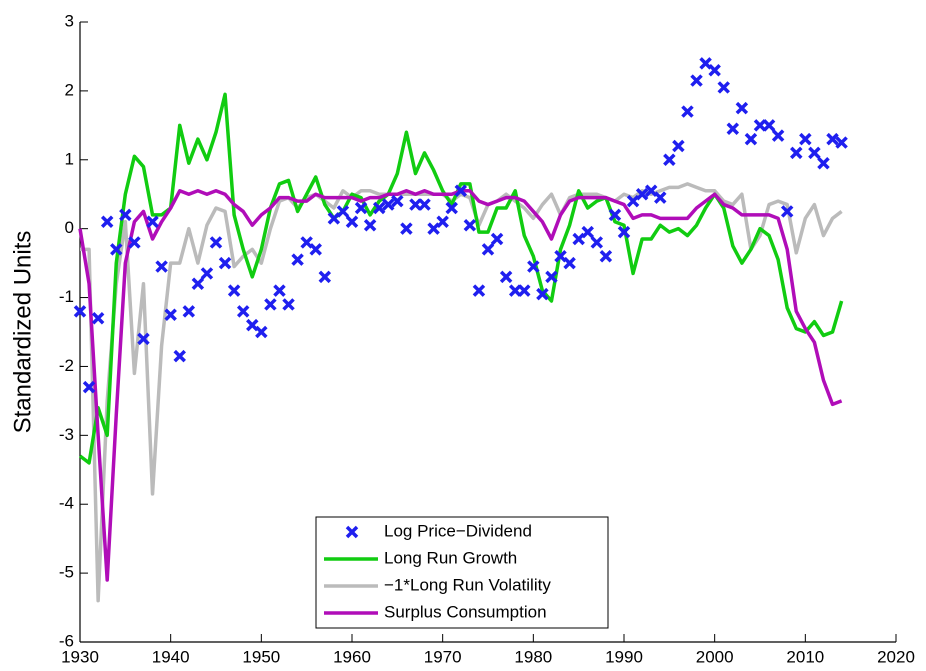 The height and width of the screenshot is (671, 926). Describe the element at coordinates (66, 503) in the screenshot. I see `y-tick-label: -4` at that location.